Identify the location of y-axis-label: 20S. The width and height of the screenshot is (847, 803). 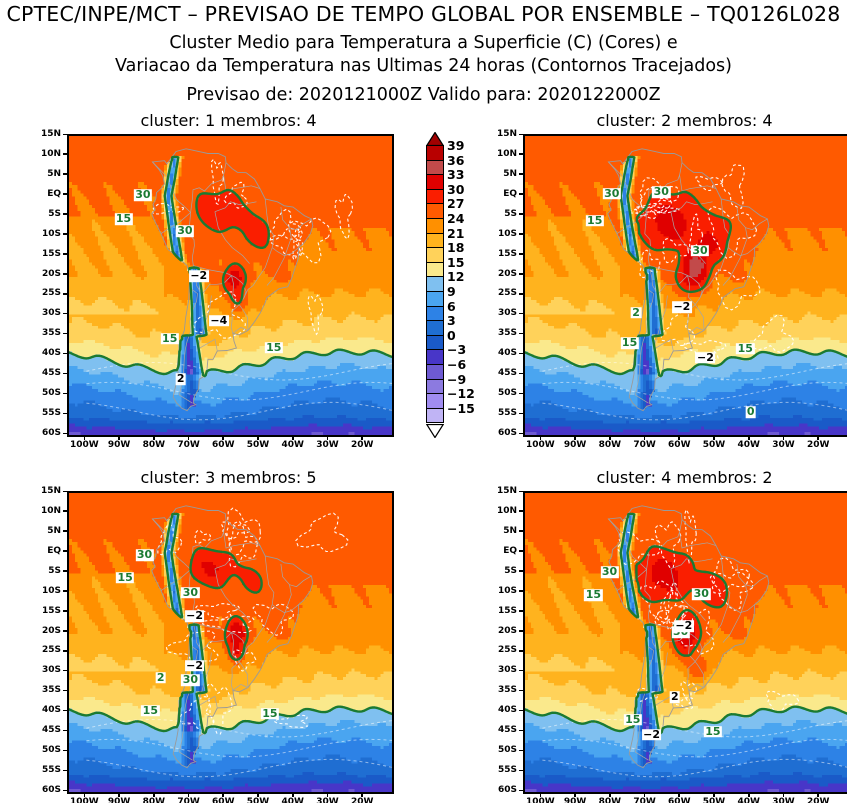
(507, 273).